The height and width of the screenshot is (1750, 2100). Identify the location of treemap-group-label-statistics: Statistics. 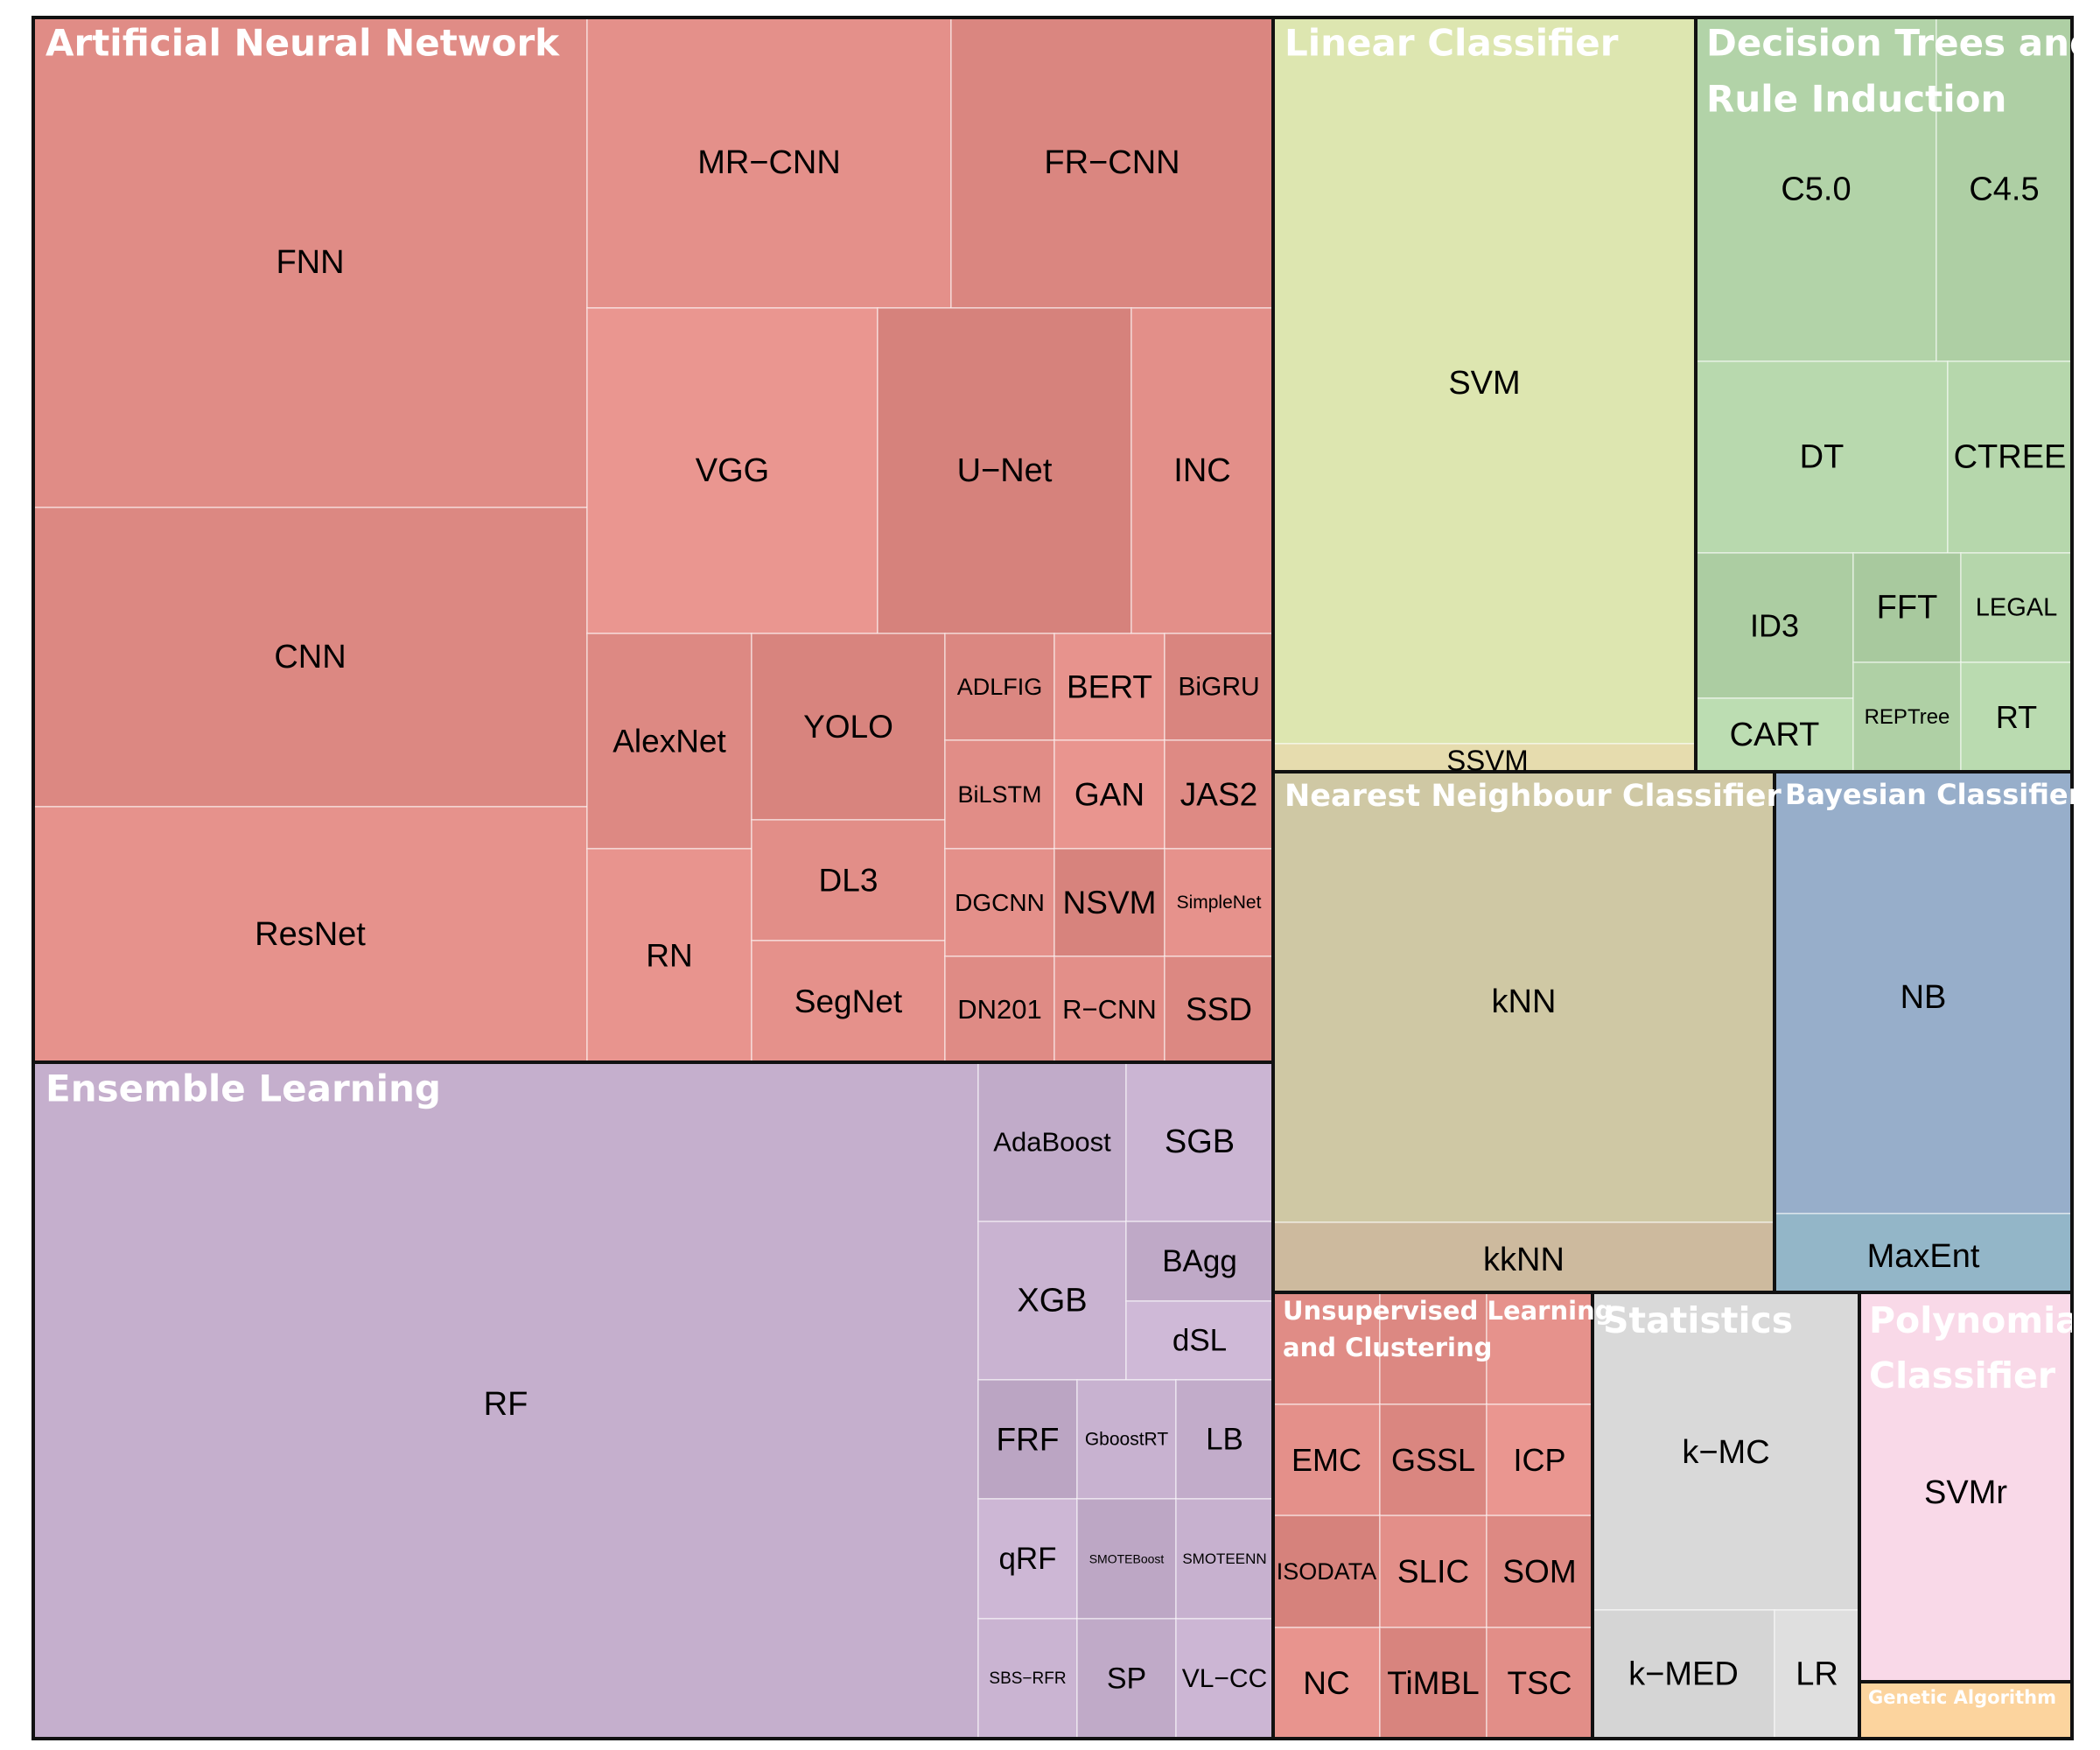
(1698, 1320).